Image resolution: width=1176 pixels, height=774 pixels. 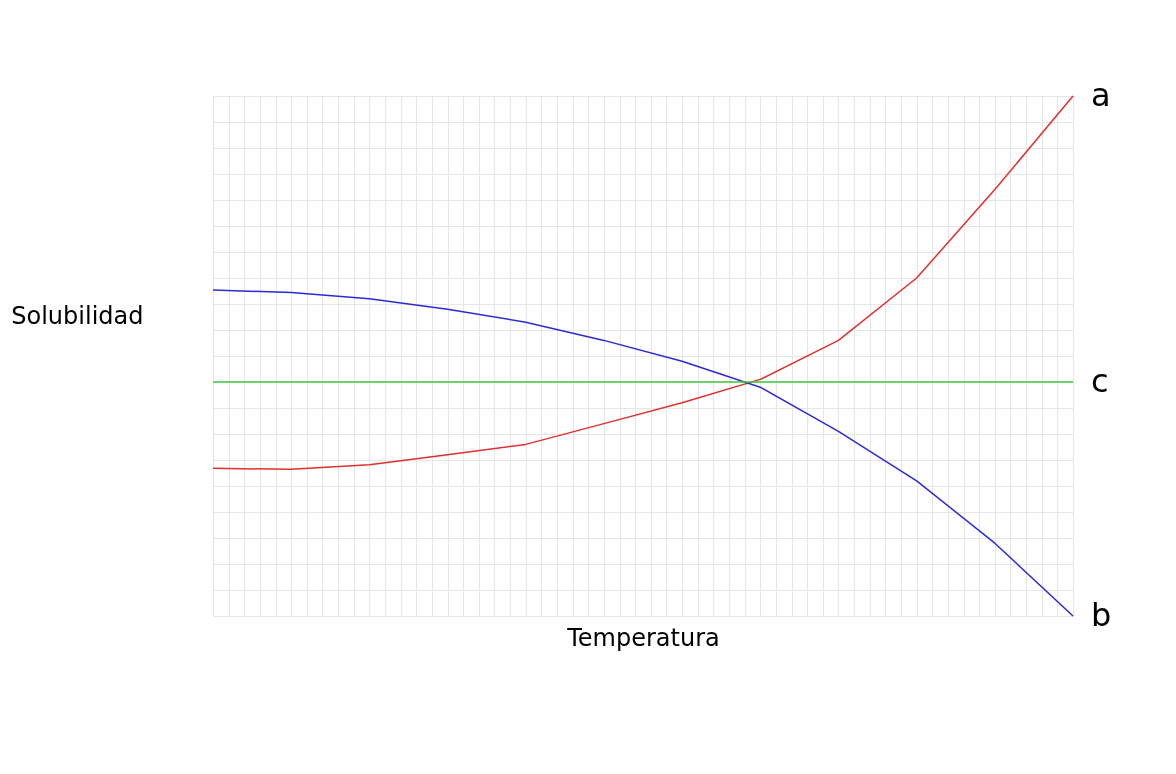 I want to click on x-axis-title: Temperatura, so click(x=643, y=637).